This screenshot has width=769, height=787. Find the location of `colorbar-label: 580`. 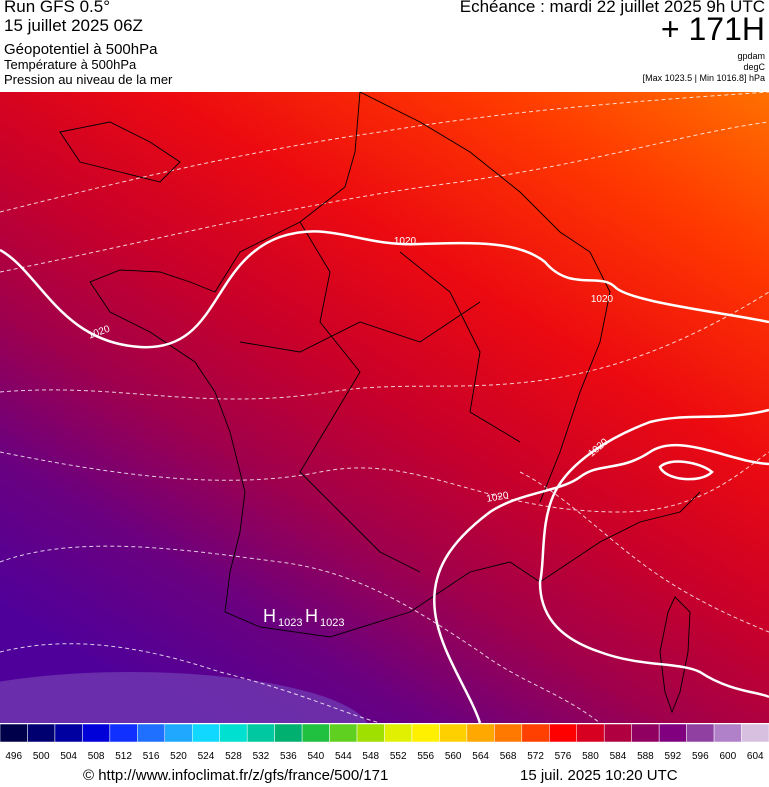

colorbar-label: 580 is located at coordinates (590, 756).